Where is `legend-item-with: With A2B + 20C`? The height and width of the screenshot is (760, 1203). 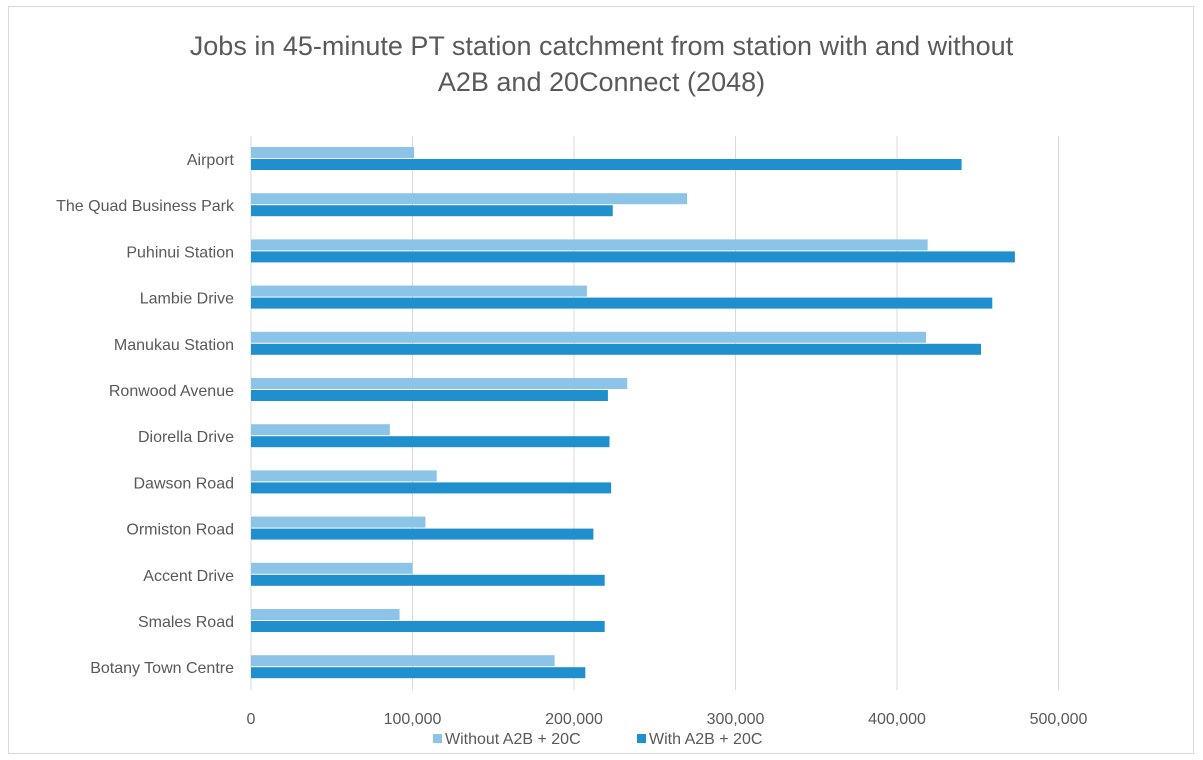
legend-item-with: With A2B + 20C is located at coordinates (699, 739).